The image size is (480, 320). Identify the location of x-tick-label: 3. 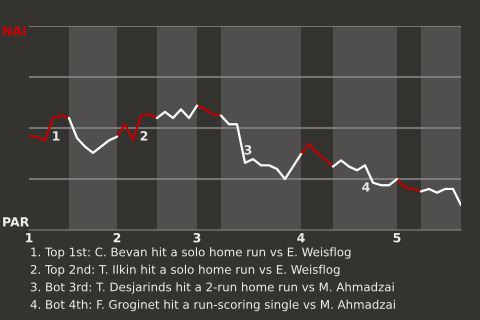
(196, 237).